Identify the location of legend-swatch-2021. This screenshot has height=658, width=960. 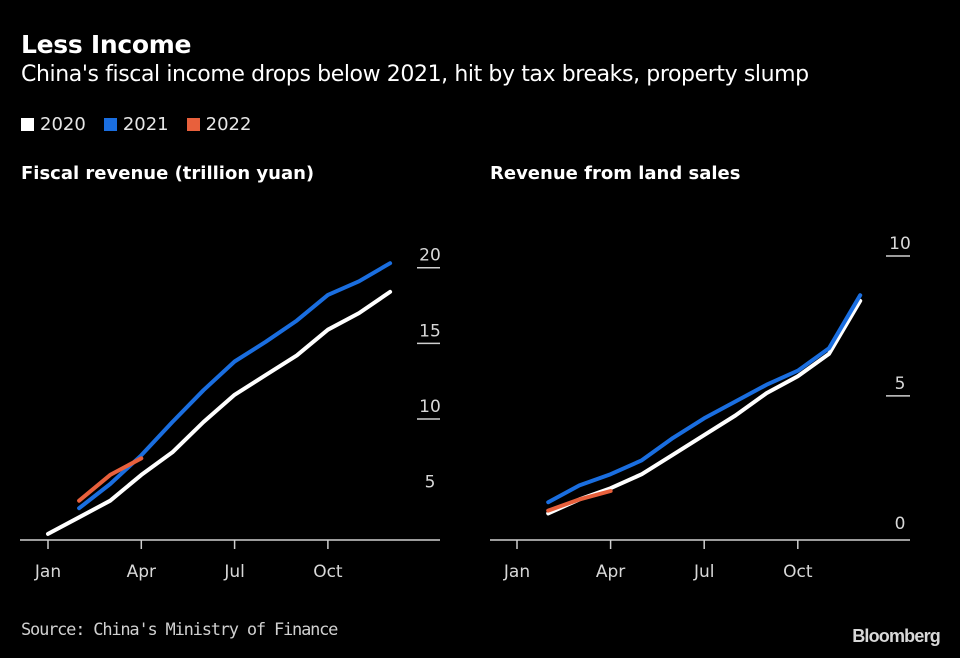
(110, 124).